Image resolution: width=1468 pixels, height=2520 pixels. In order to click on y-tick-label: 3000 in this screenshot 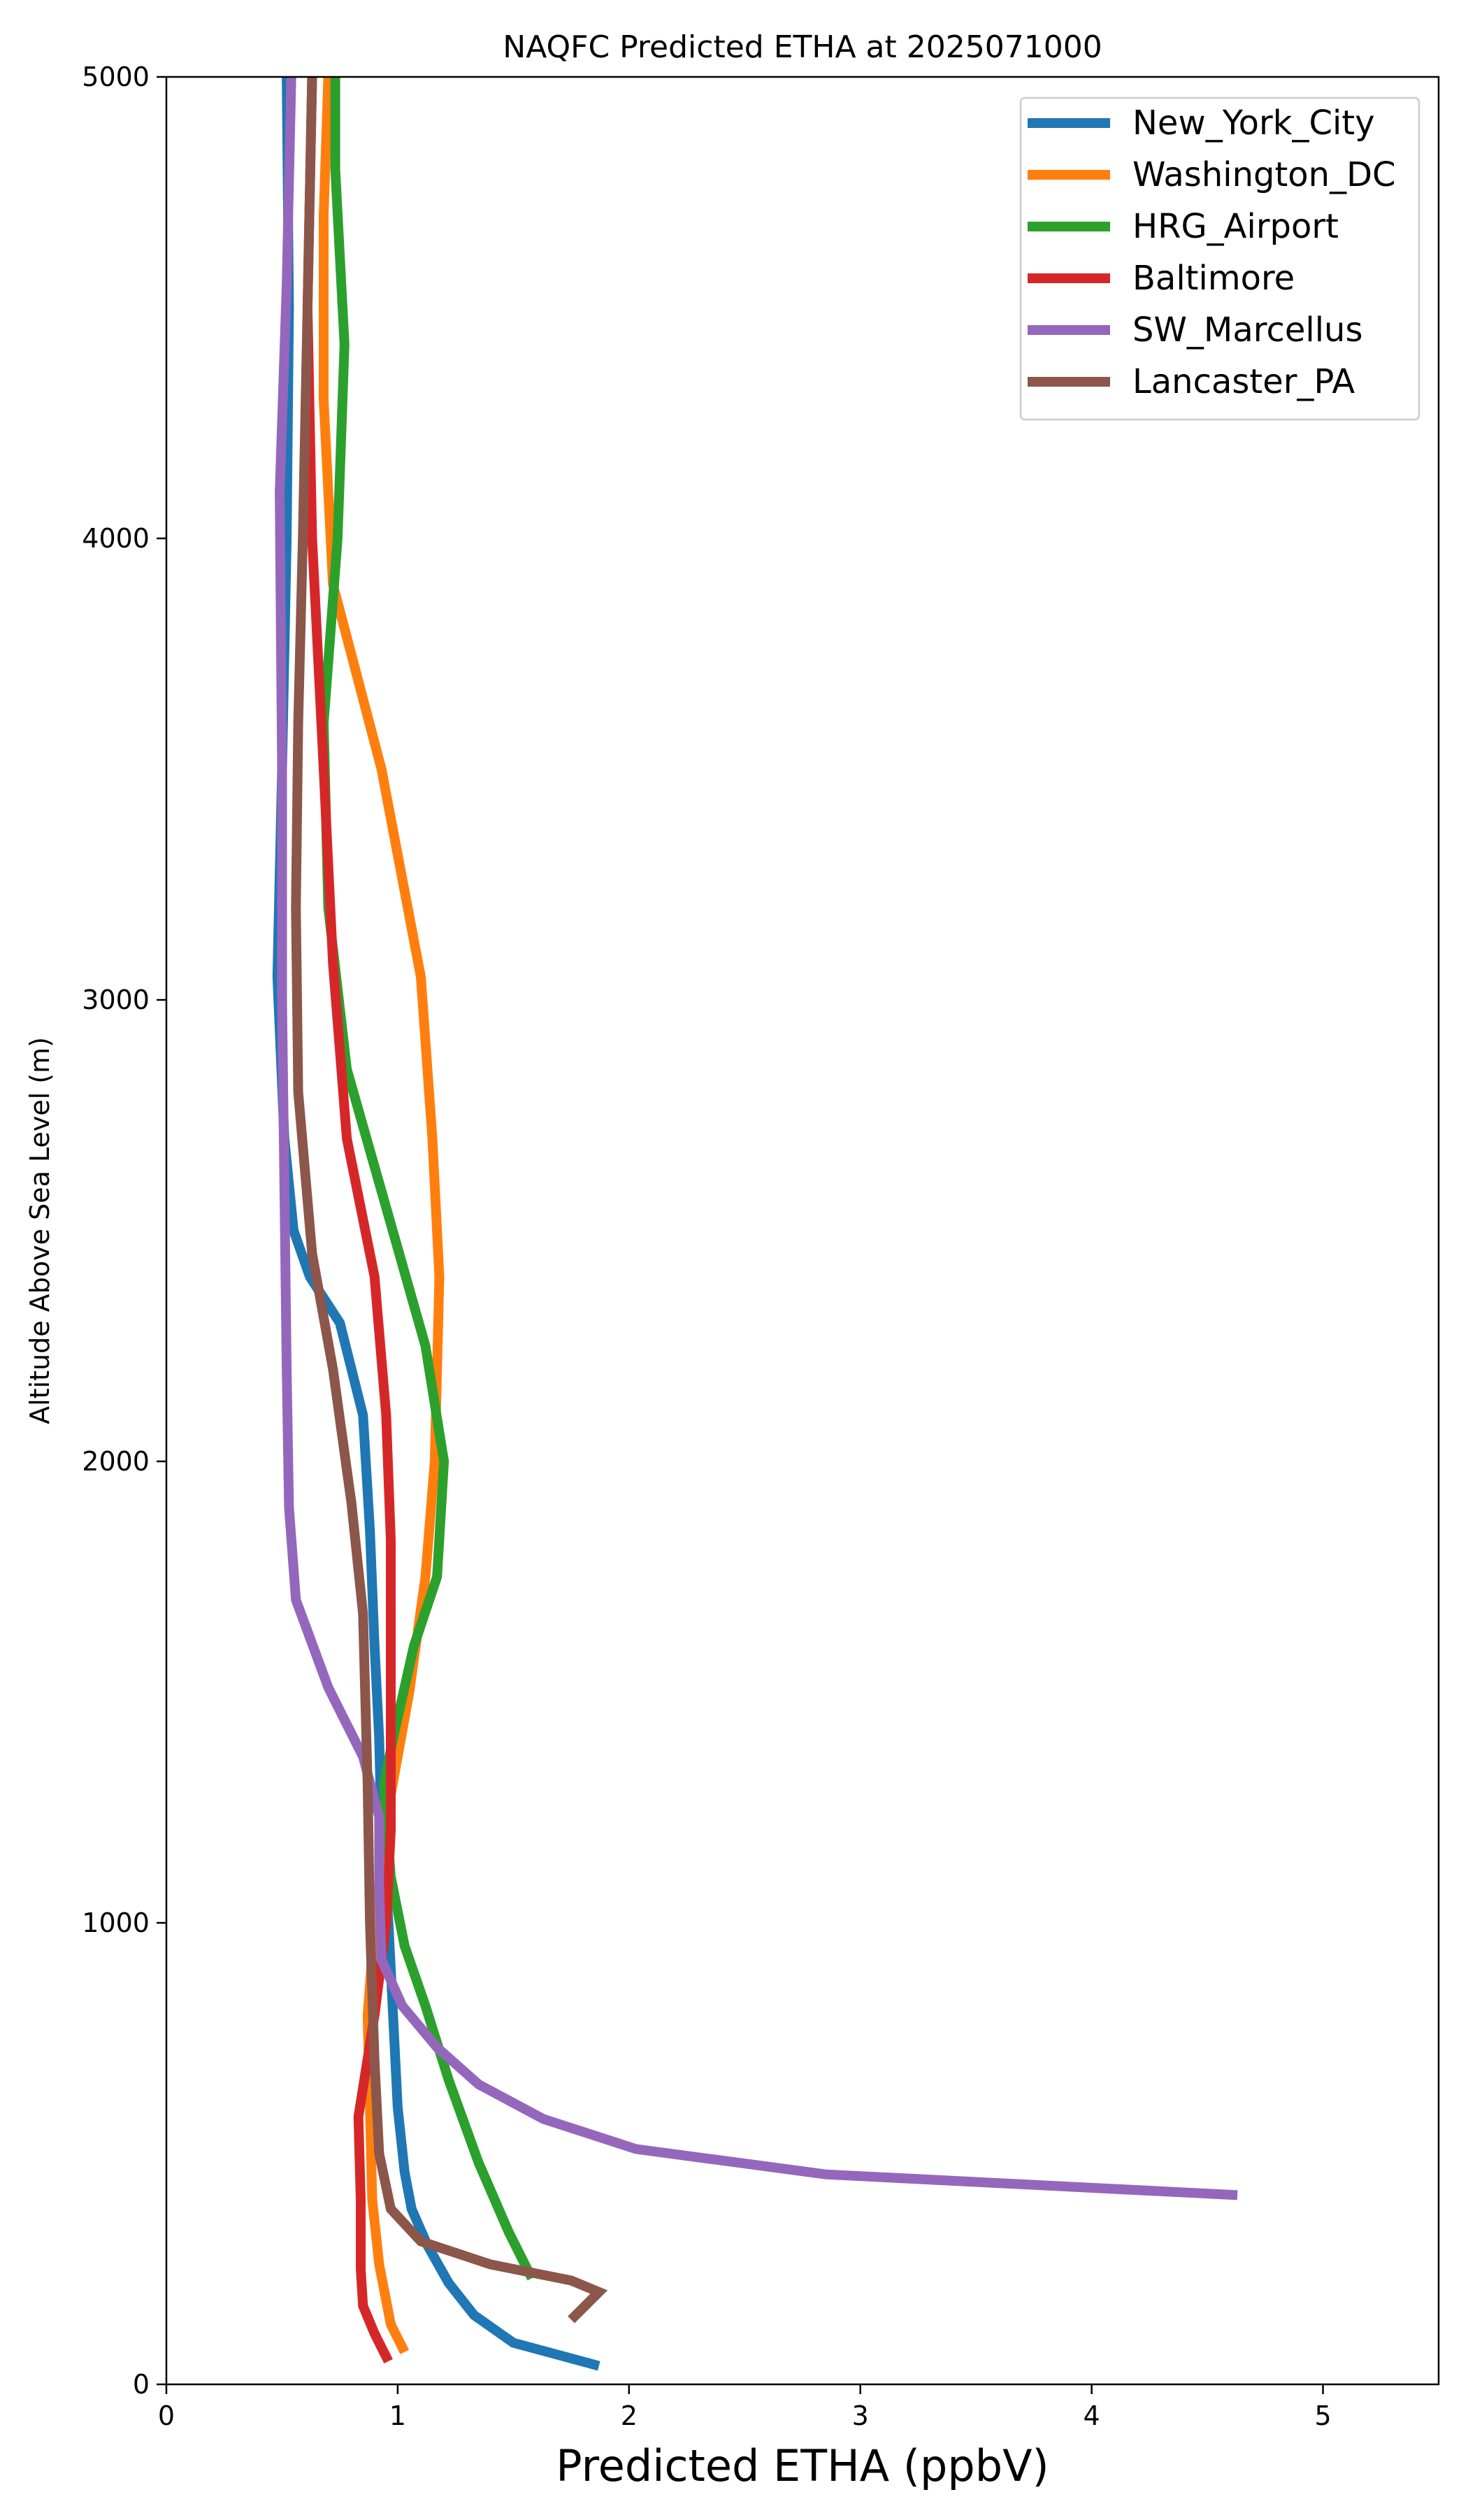, I will do `click(116, 1000)`.